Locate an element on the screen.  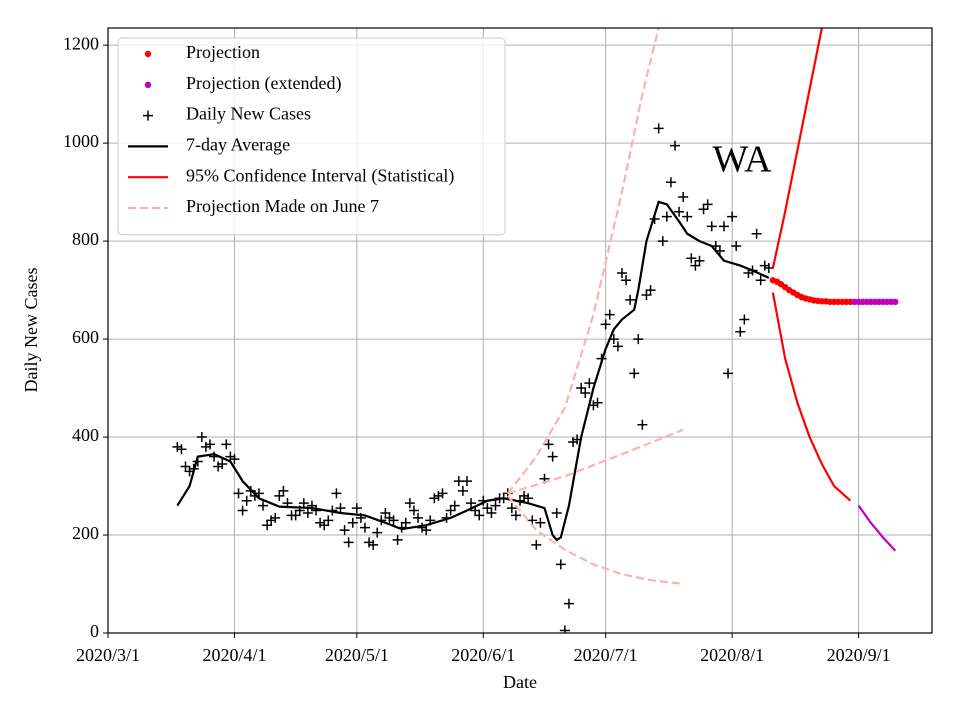
y-axis-label: Daily New Cases is located at coordinates (31, 330).